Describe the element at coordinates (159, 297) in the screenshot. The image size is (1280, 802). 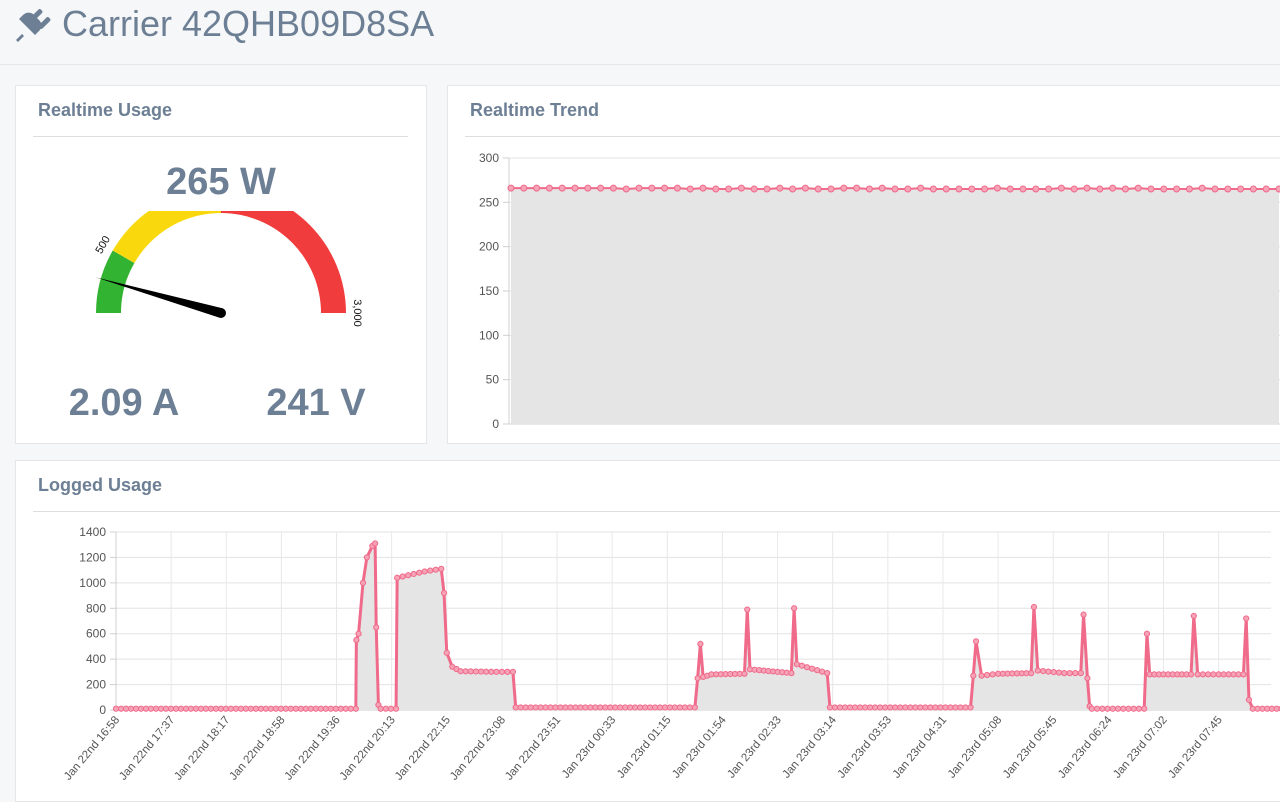
I see `gauge-needle` at that location.